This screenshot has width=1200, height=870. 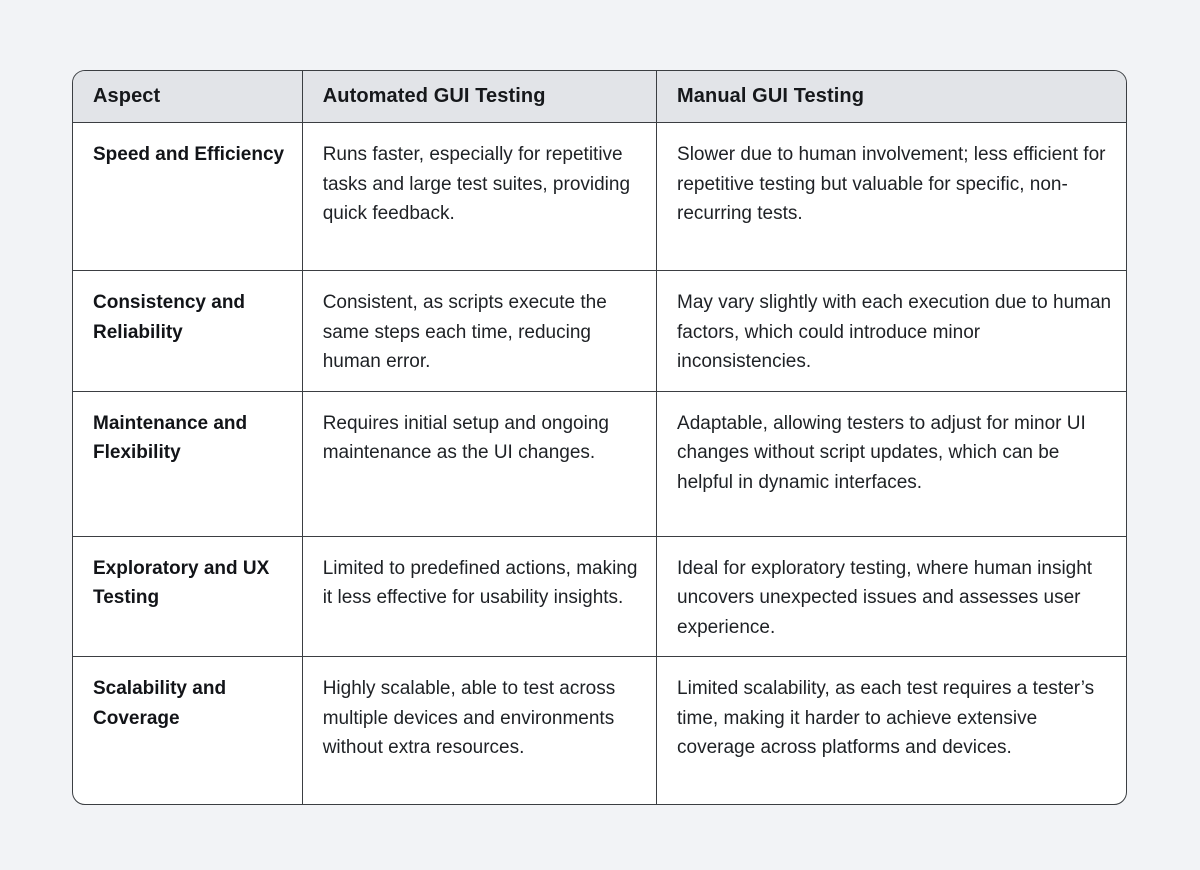 What do you see at coordinates (891, 97) in the screenshot?
I see `header-cell-manual-gui-testing: Manual GUI Testing` at bounding box center [891, 97].